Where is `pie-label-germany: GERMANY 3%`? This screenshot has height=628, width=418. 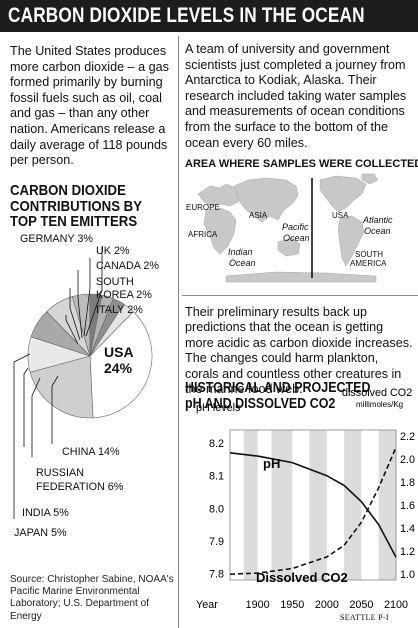 pie-label-germany: GERMANY 3% is located at coordinates (57, 239).